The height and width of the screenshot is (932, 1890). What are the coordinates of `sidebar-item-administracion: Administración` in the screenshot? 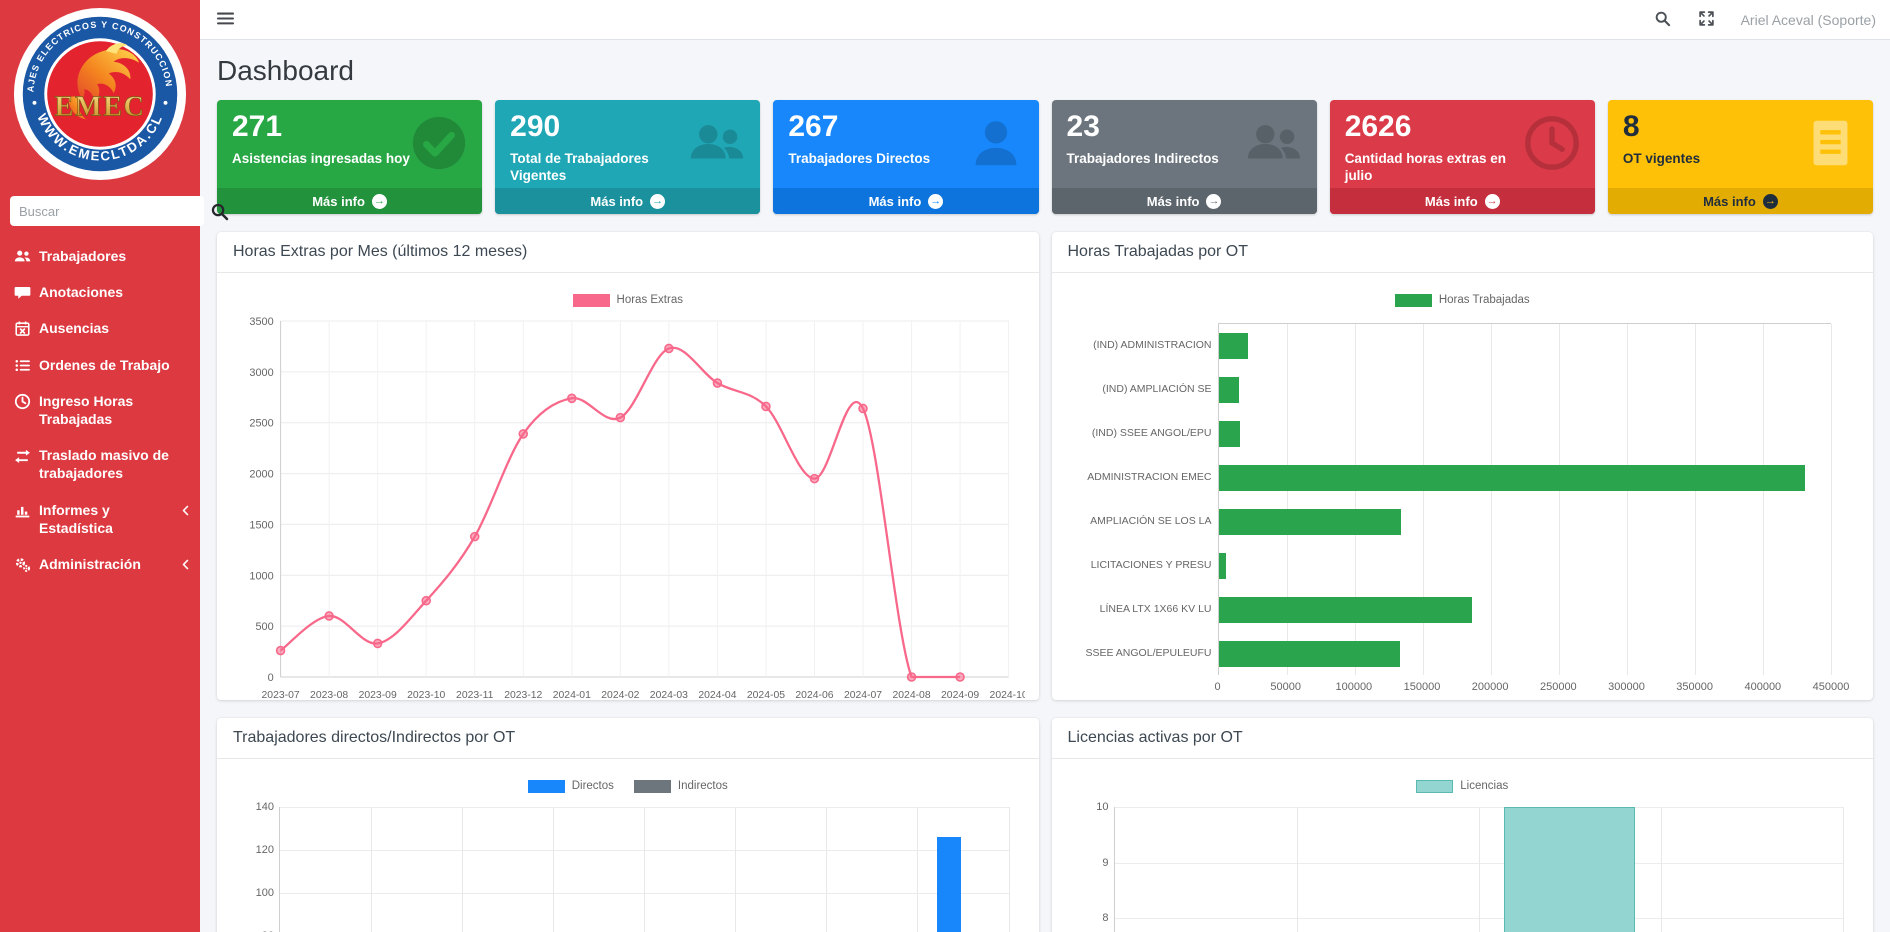 It's located at (100, 564).